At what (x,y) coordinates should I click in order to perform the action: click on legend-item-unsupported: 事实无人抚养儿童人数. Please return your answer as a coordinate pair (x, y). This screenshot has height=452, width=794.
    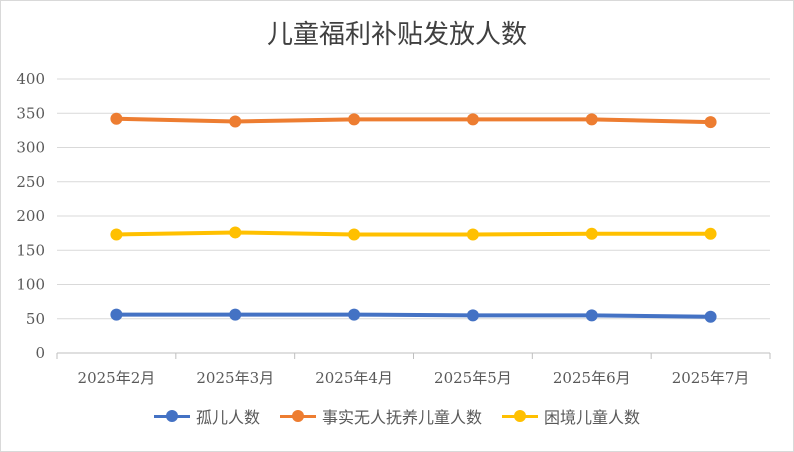
    Looking at the image, I should click on (380, 416).